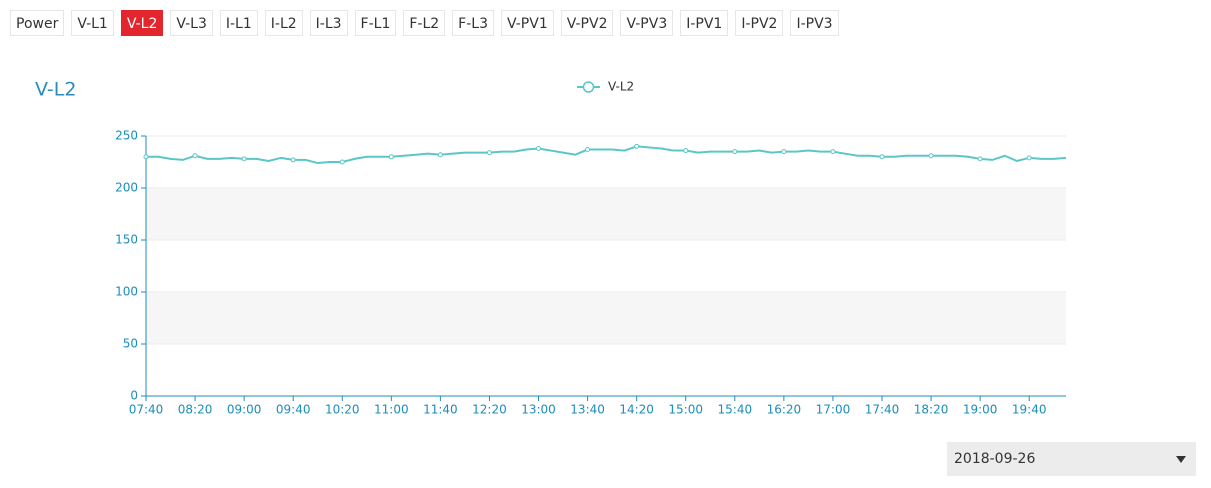 Image resolution: width=1211 pixels, height=488 pixels. I want to click on tab: V-L3, so click(191, 23).